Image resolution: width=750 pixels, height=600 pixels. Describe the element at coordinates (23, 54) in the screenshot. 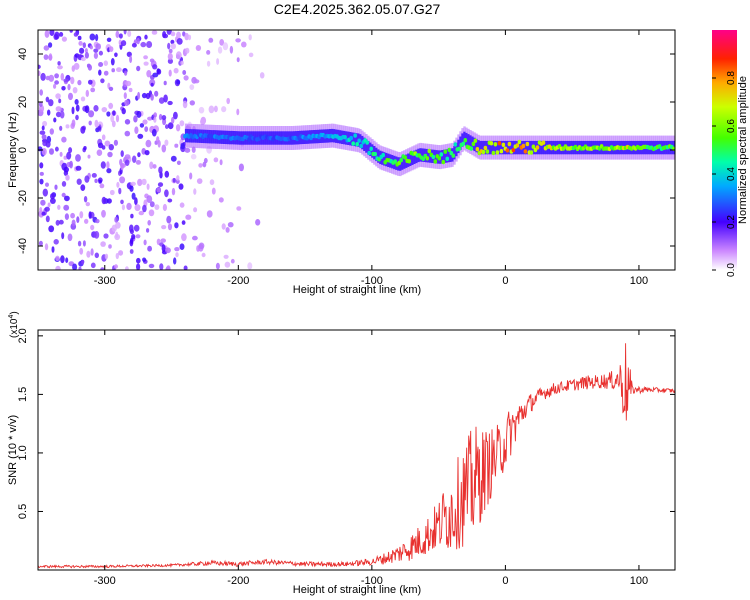

I see `spectrogram-y-tick-label: 40` at that location.